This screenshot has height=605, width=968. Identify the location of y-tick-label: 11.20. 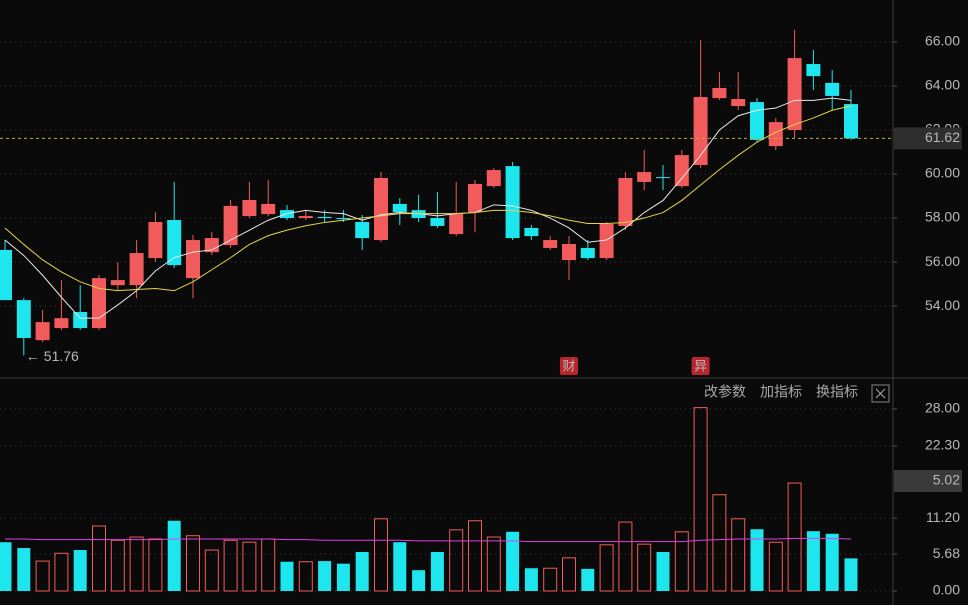
(943, 517).